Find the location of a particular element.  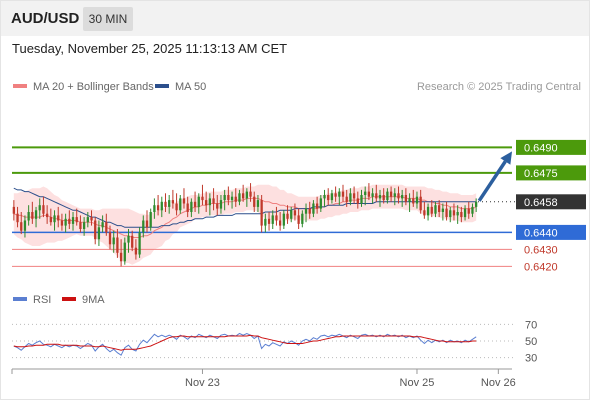

level-label-3: 0.6440 is located at coordinates (541, 233).